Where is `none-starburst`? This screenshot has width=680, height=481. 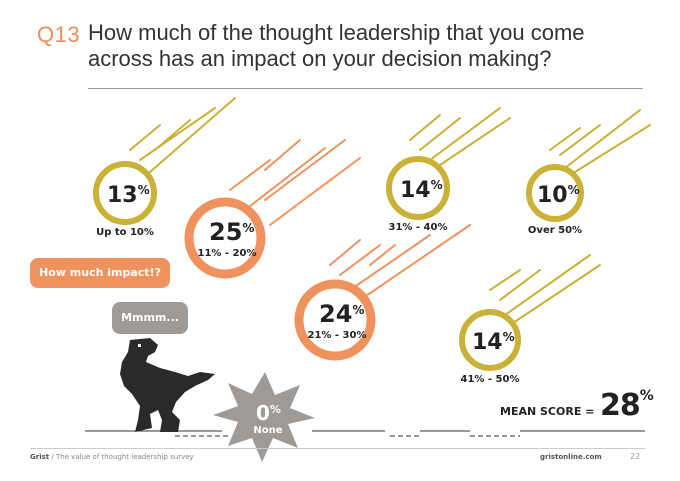 none-starburst is located at coordinates (264, 417).